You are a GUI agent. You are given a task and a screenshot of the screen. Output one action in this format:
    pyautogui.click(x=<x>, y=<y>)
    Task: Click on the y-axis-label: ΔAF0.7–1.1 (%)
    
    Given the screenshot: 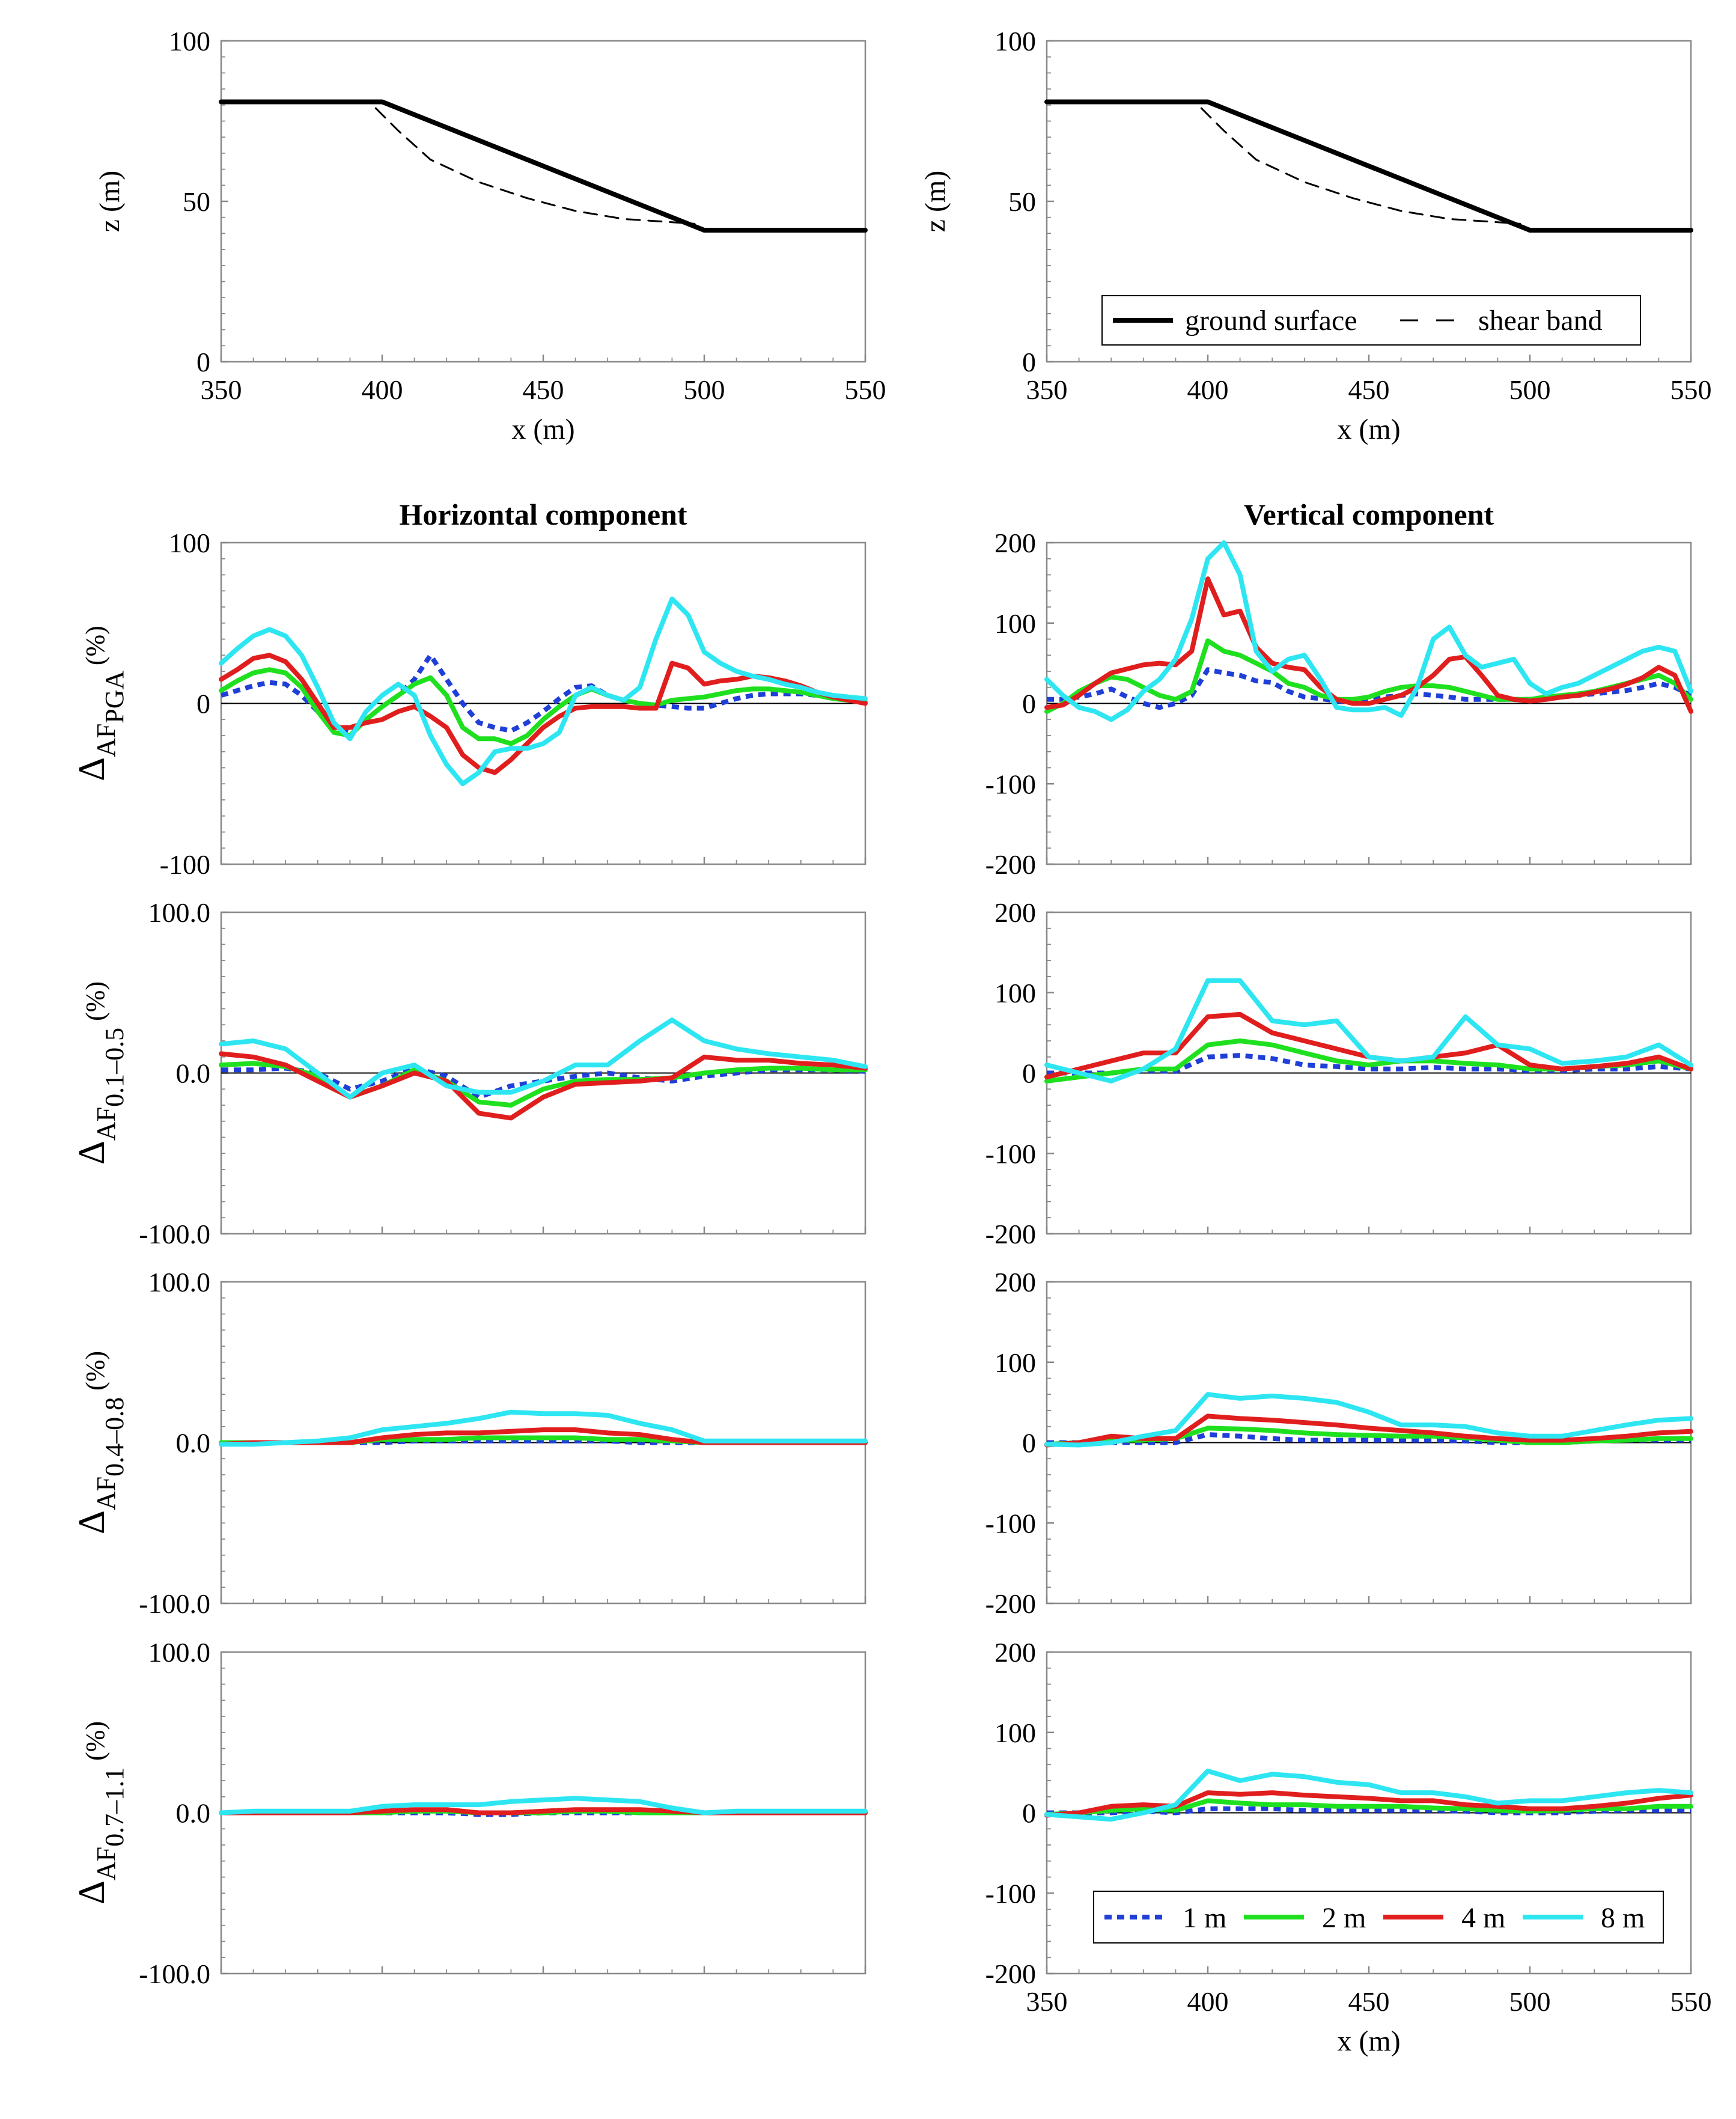 What is the action you would take?
    pyautogui.click(x=100, y=1813)
    